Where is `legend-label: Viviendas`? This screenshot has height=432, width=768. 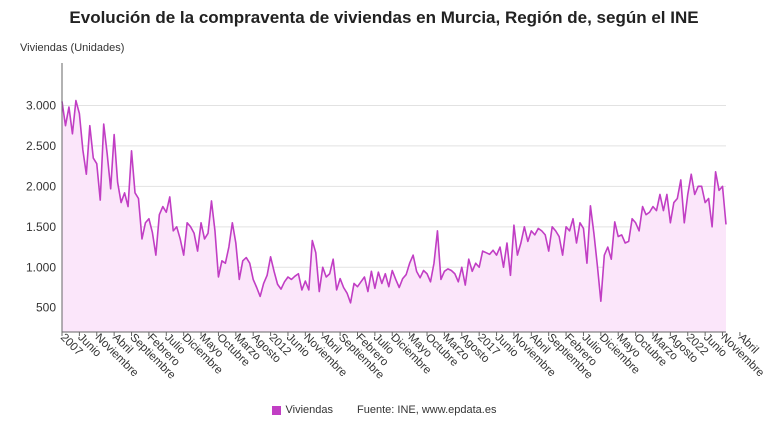
legend-label: Viviendas is located at coordinates (309, 410).